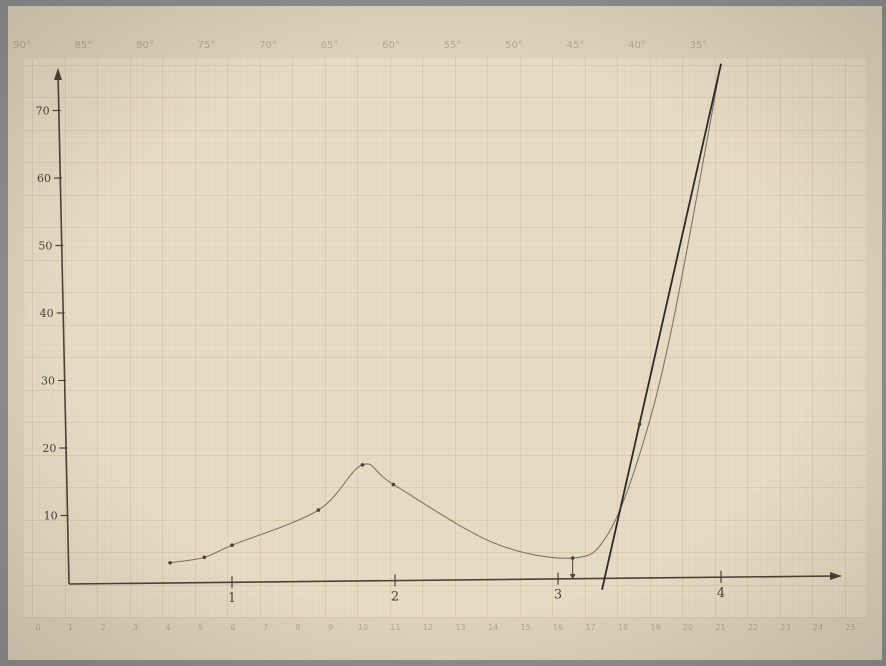 The width and height of the screenshot is (886, 666). Describe the element at coordinates (84, 45) in the screenshot. I see `paper-top-scale-label: 85°` at that location.